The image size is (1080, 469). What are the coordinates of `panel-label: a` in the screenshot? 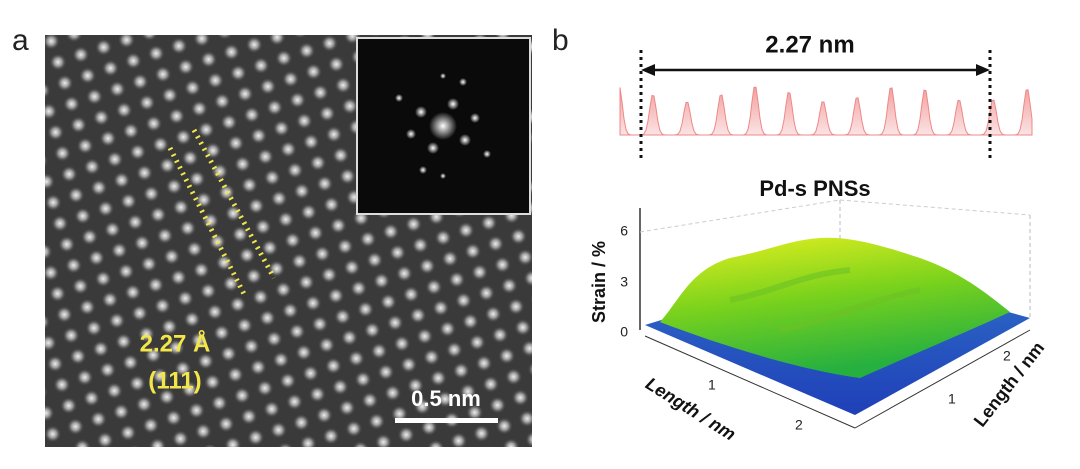 It's located at (20, 40).